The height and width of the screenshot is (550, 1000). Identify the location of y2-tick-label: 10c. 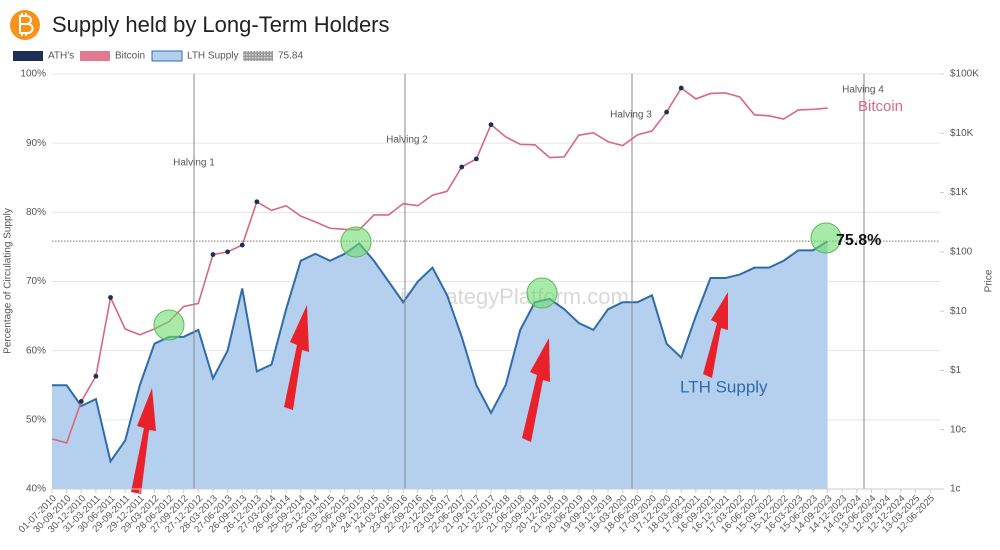
(958, 429).